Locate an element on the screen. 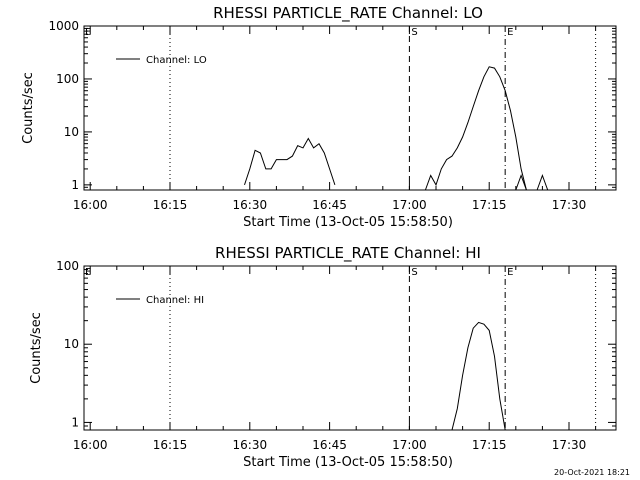  chart-title: RHESSI PARTICLE_RATE Channel: HI is located at coordinates (348, 253).